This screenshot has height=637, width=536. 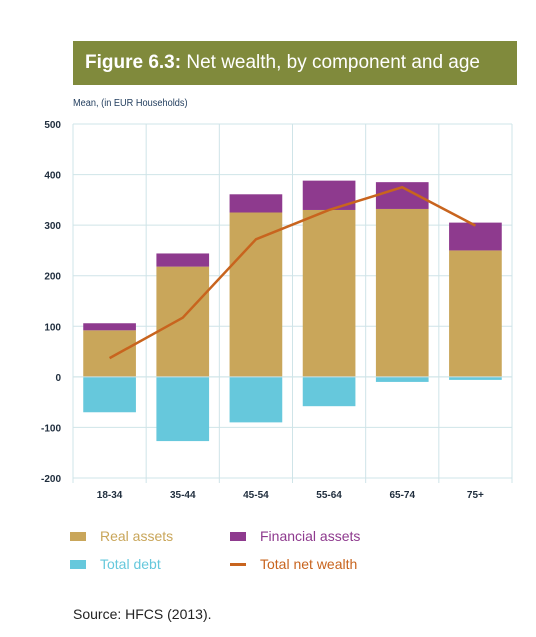 I want to click on x-tick-label: 45-54, so click(x=256, y=495).